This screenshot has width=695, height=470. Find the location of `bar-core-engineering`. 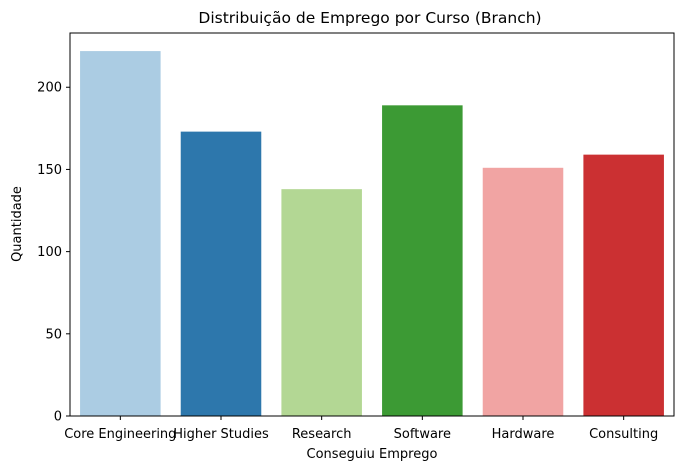

bar-core-engineering is located at coordinates (120, 234).